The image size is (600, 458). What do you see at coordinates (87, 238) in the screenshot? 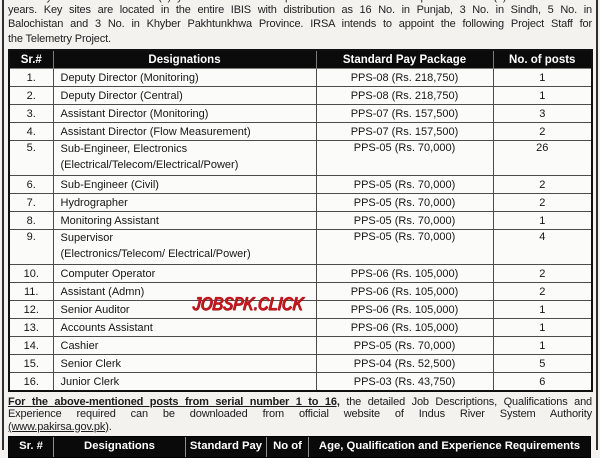
I see `designation-line-1: Supervisor` at bounding box center [87, 238].